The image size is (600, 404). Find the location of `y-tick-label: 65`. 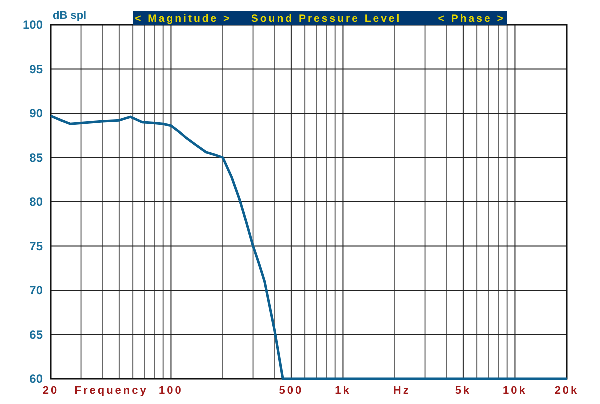

y-tick-label: 65 is located at coordinates (37, 335).